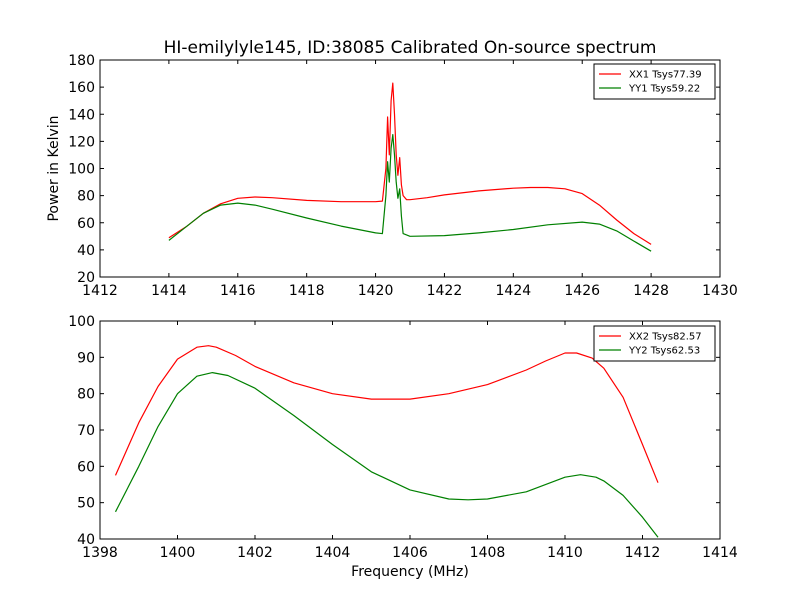 The height and width of the screenshot is (600, 800). What do you see at coordinates (376, 291) in the screenshot?
I see `x-tick-label: 1420` at bounding box center [376, 291].